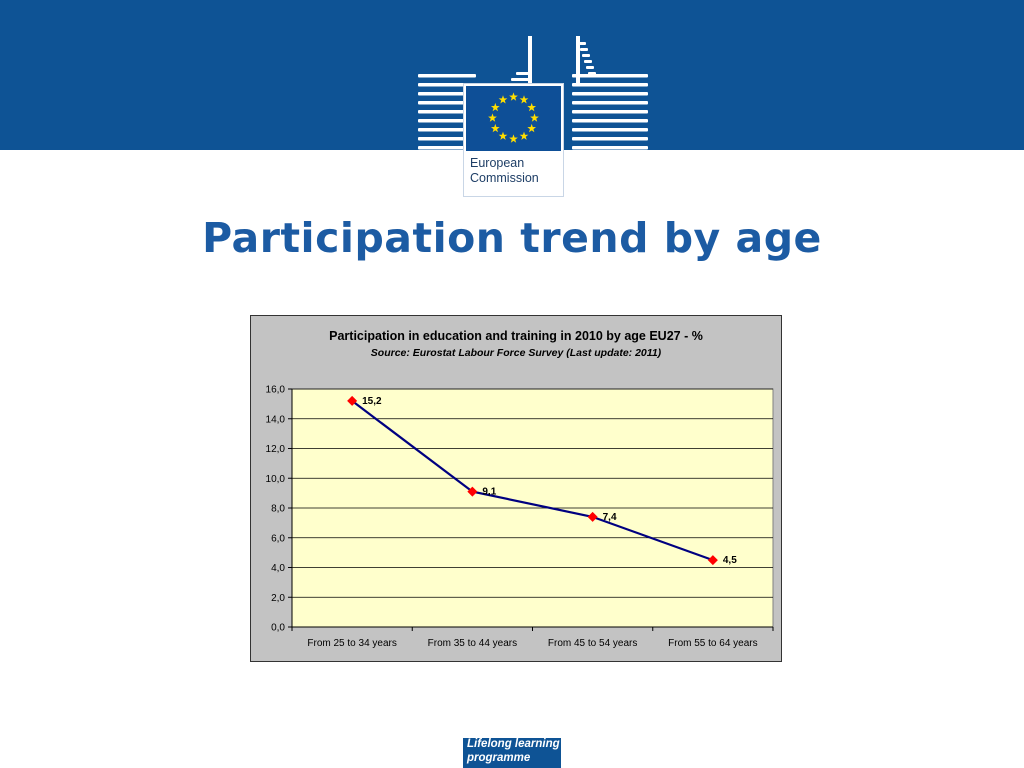 The height and width of the screenshot is (768, 1024). I want to click on data-label: 4,5, so click(730, 560).